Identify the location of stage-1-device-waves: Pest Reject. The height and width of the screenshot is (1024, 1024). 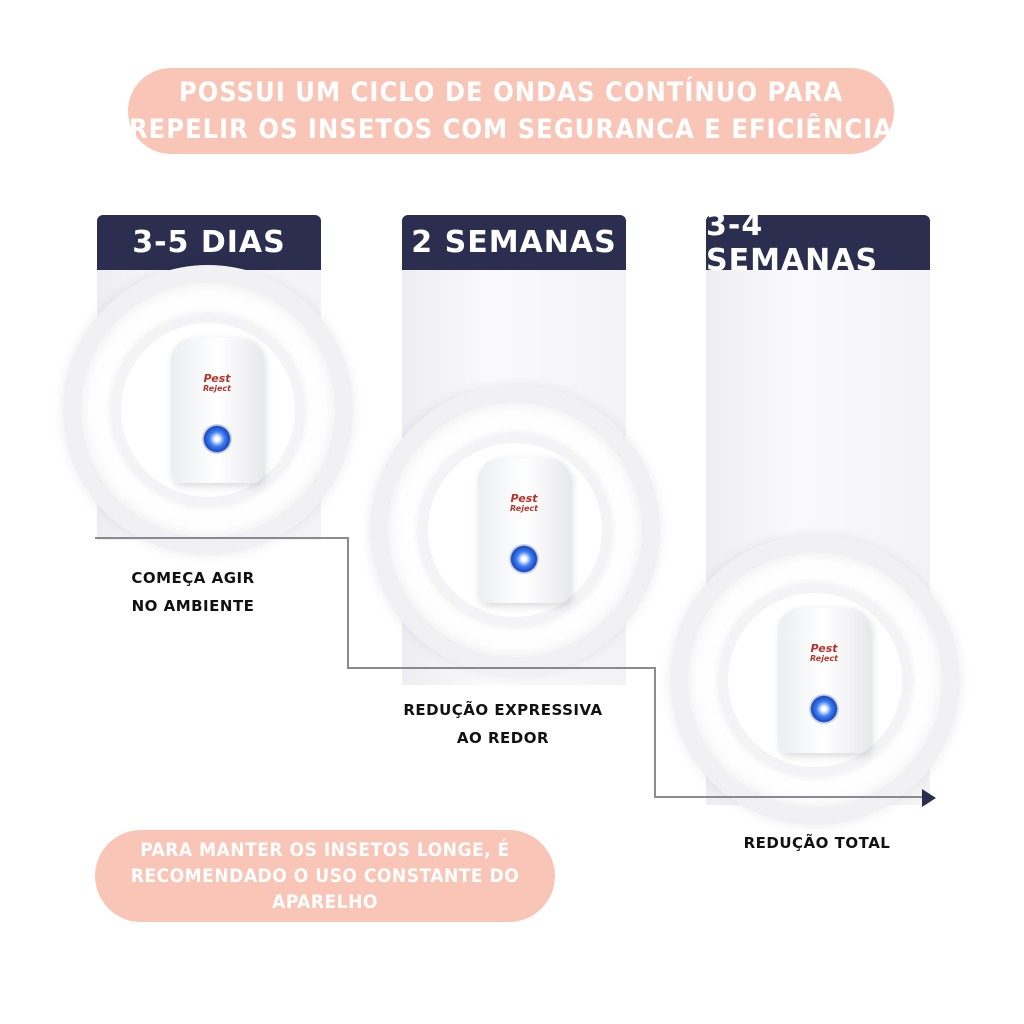
(208, 410).